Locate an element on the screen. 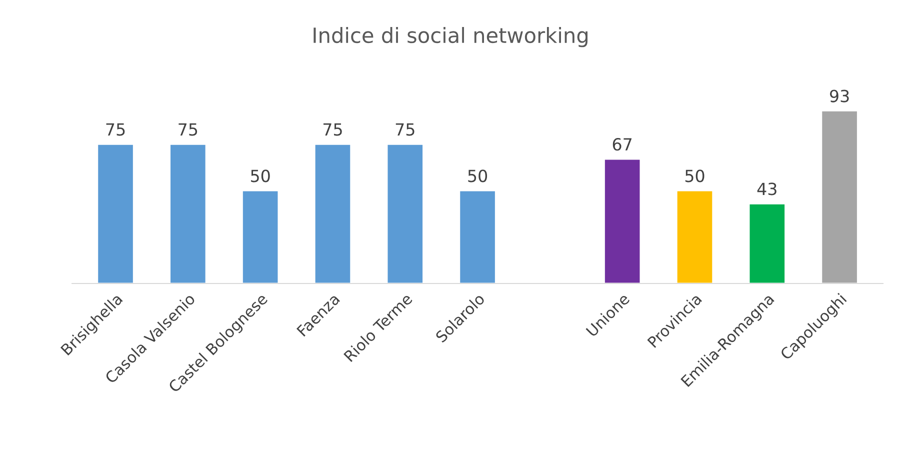 The height and width of the screenshot is (450, 901). chart-title: Indice di social networking is located at coordinates (451, 37).